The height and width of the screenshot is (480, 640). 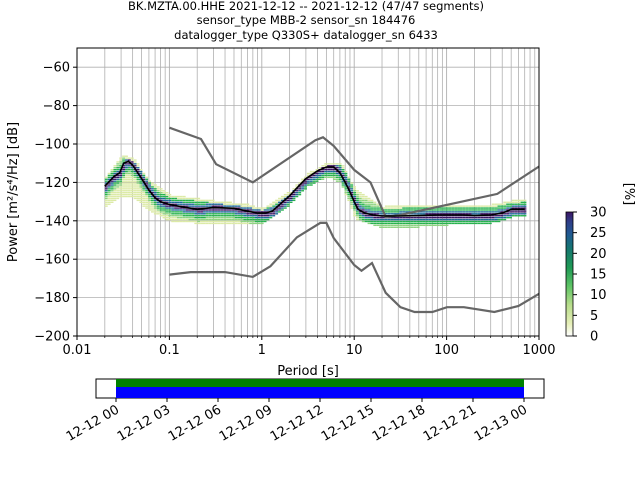 What do you see at coordinates (594, 337) in the screenshot?
I see `colorbar-tick-label: 0` at bounding box center [594, 337].